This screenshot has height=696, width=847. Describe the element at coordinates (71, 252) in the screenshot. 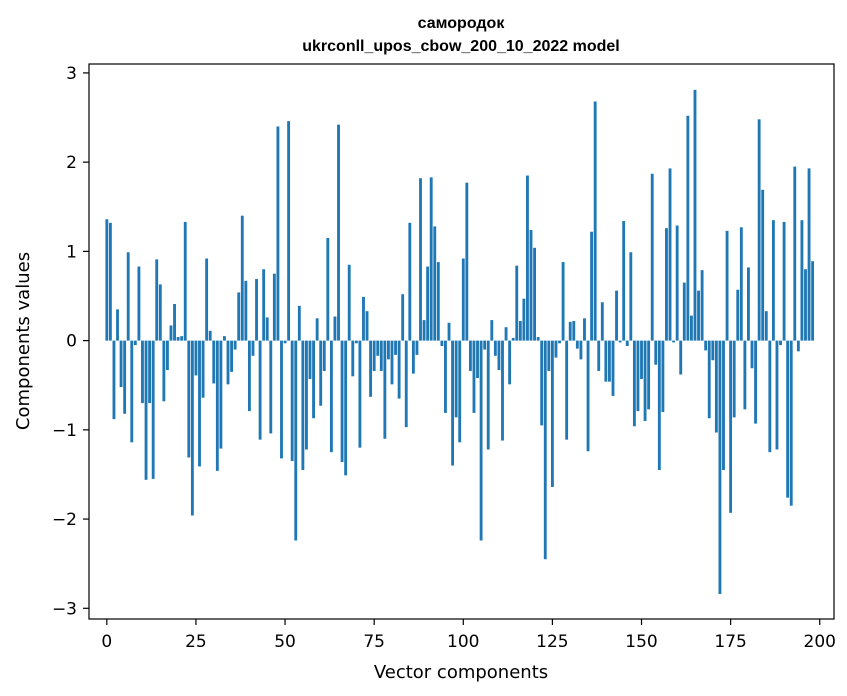

I see `y-tick-label: 1` at that location.